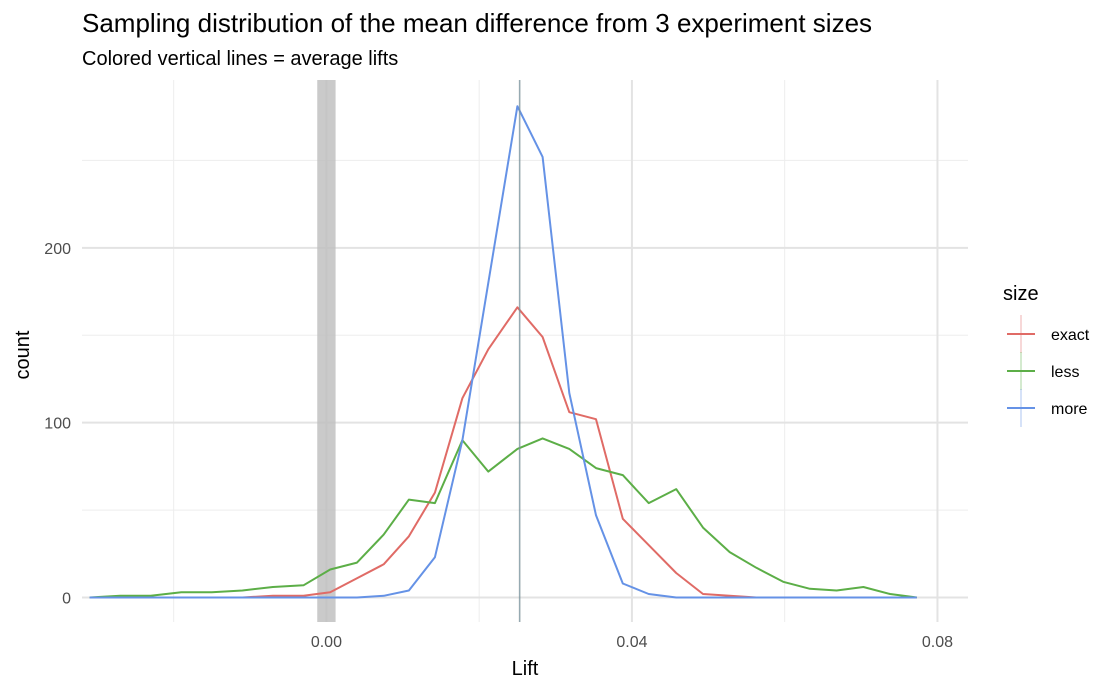 The image size is (1120, 692). Describe the element at coordinates (525, 669) in the screenshot. I see `x-axis-title: Lift` at that location.